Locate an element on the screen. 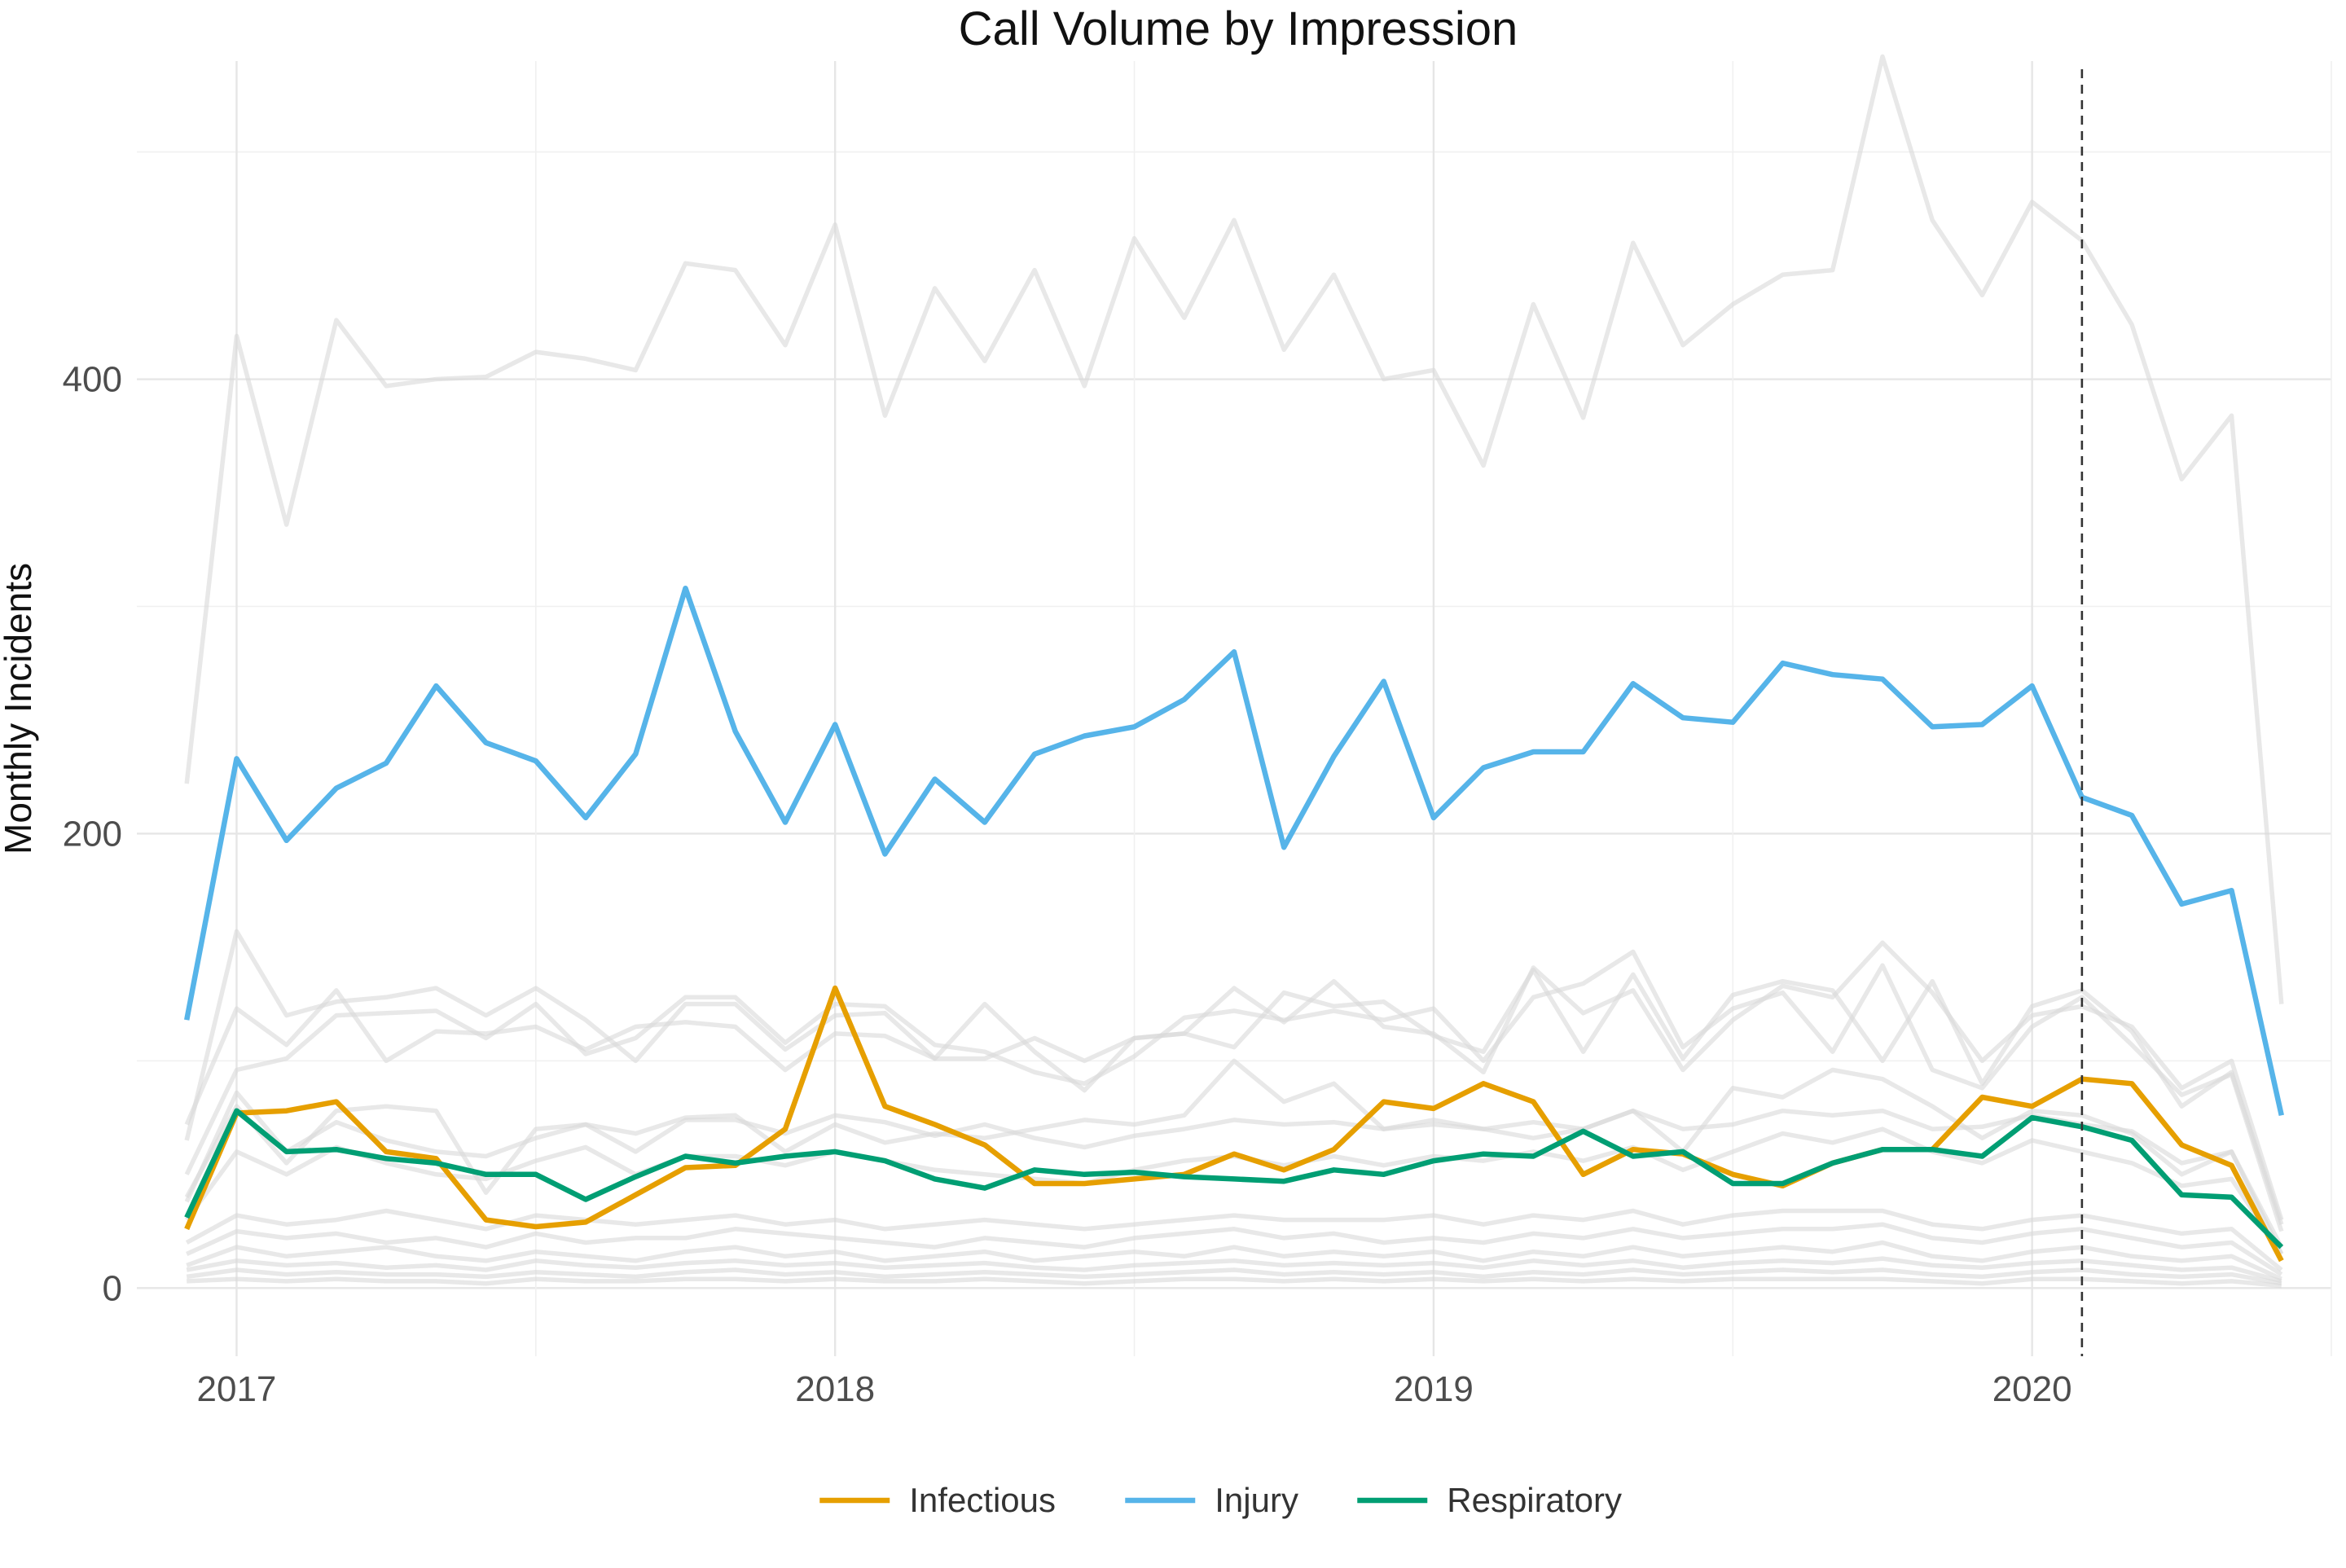  y-tick-label: 200 is located at coordinates (92, 834).